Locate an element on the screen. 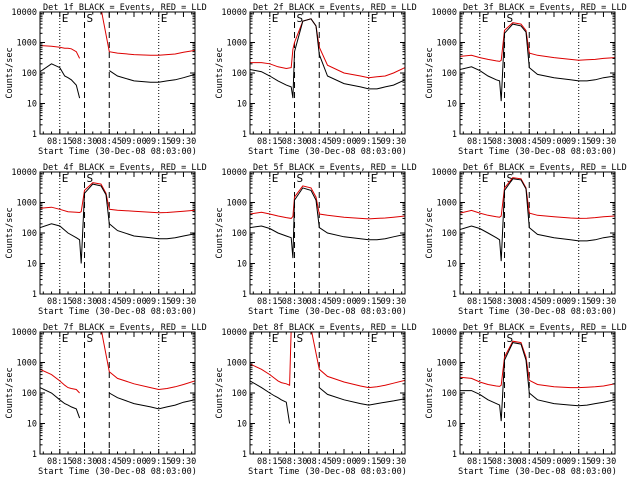  x-tick-label: 08:45 is located at coordinates (529, 142).